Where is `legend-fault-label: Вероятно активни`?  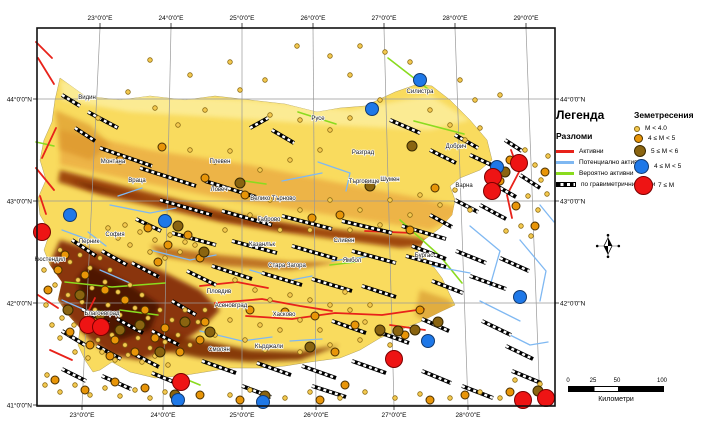
legend-fault-label: Вероятно активни is located at coordinates (606, 173).